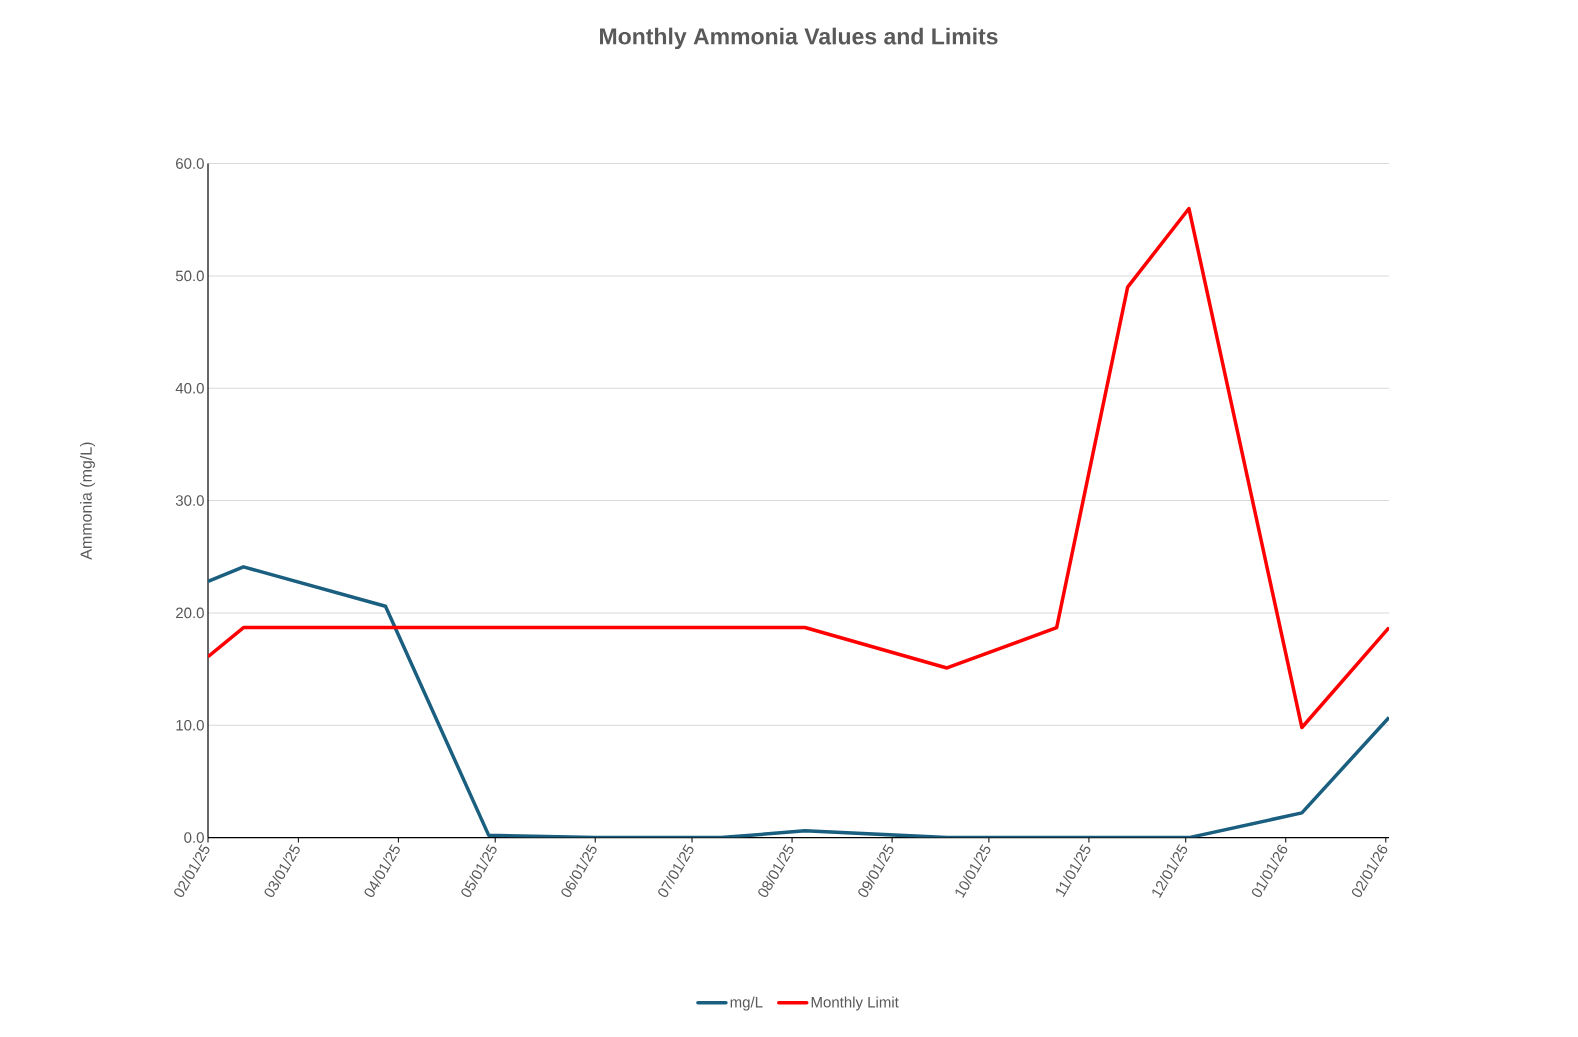 The width and height of the screenshot is (1578, 1037). What do you see at coordinates (799, 38) in the screenshot?
I see `chart-title: Monthly Ammonia Values and Limits` at bounding box center [799, 38].